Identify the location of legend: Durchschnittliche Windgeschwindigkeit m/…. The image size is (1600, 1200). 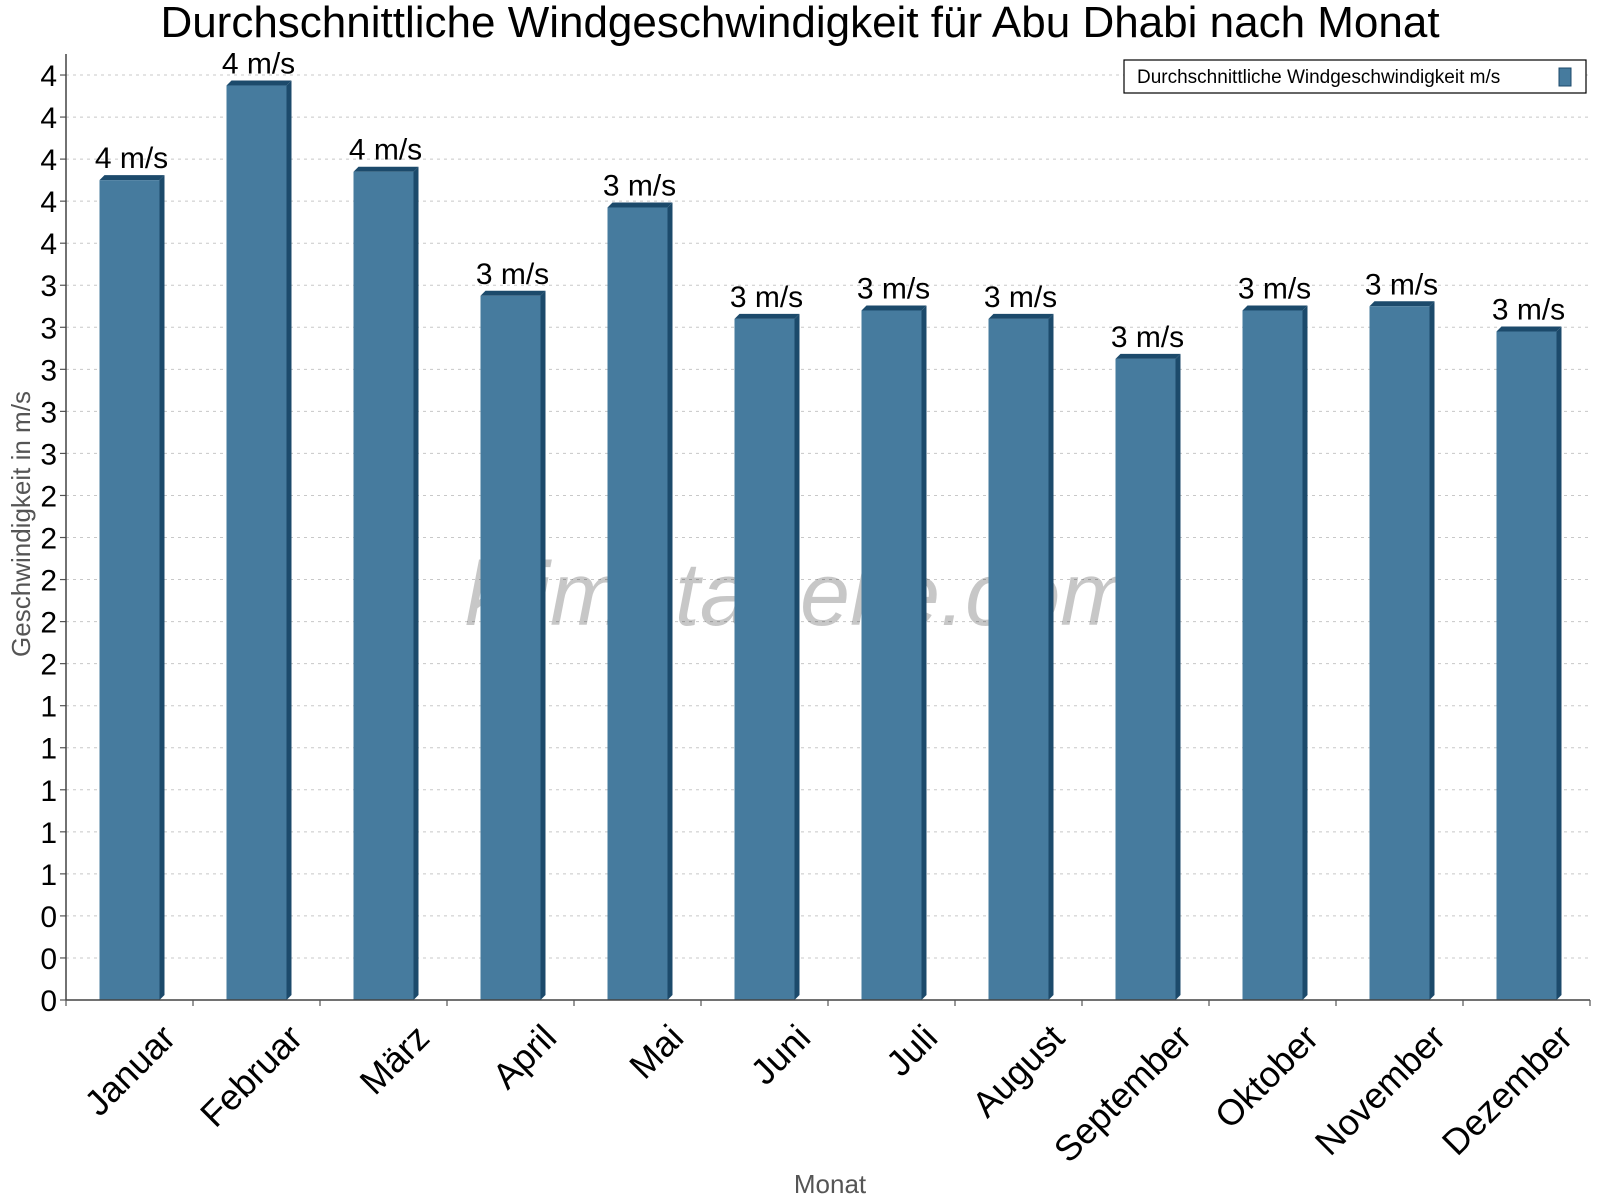
(1355, 76).